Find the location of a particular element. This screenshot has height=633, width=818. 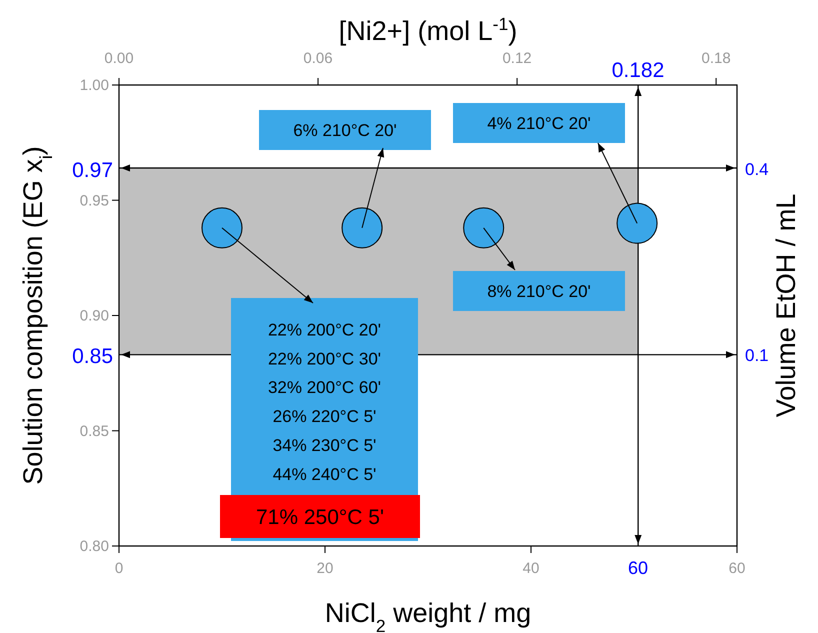

text: 0.182 is located at coordinates (638, 70).